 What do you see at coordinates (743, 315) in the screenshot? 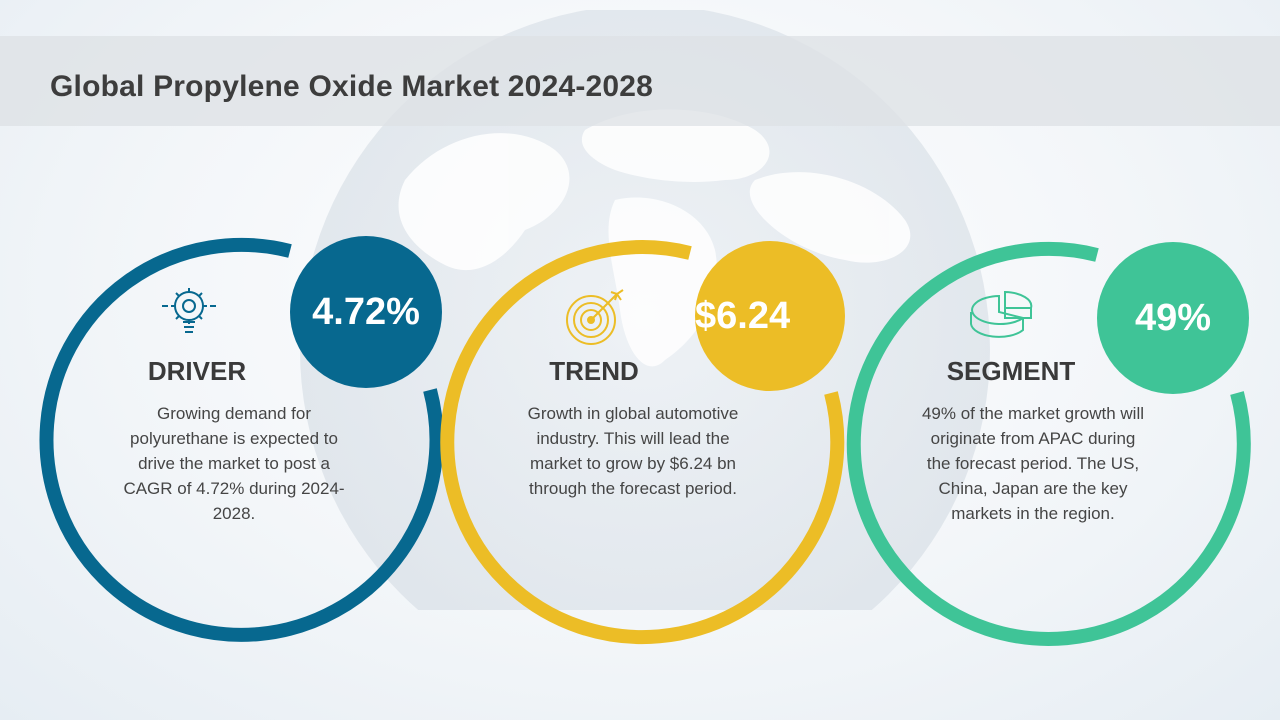
I see `trend-value: $6.24` at bounding box center [743, 315].